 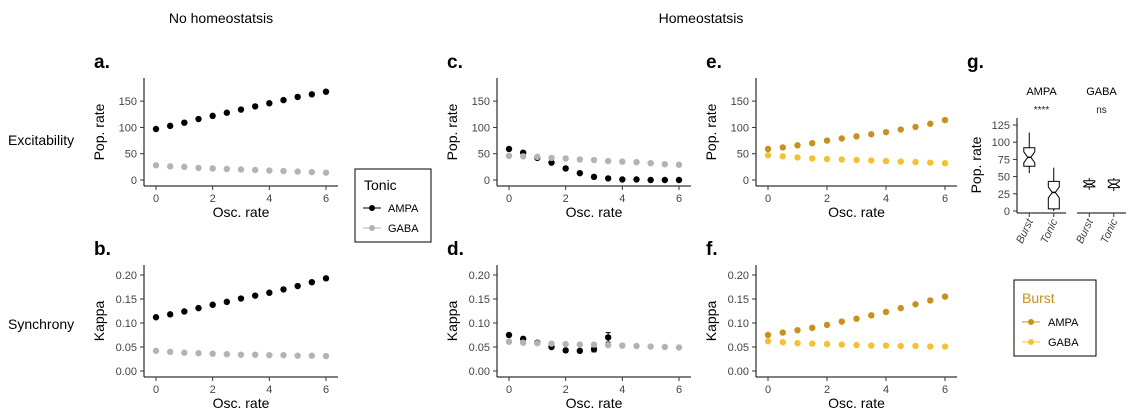 What do you see at coordinates (1004, 160) in the screenshot?
I see `y-tick-label: 75` at bounding box center [1004, 160].